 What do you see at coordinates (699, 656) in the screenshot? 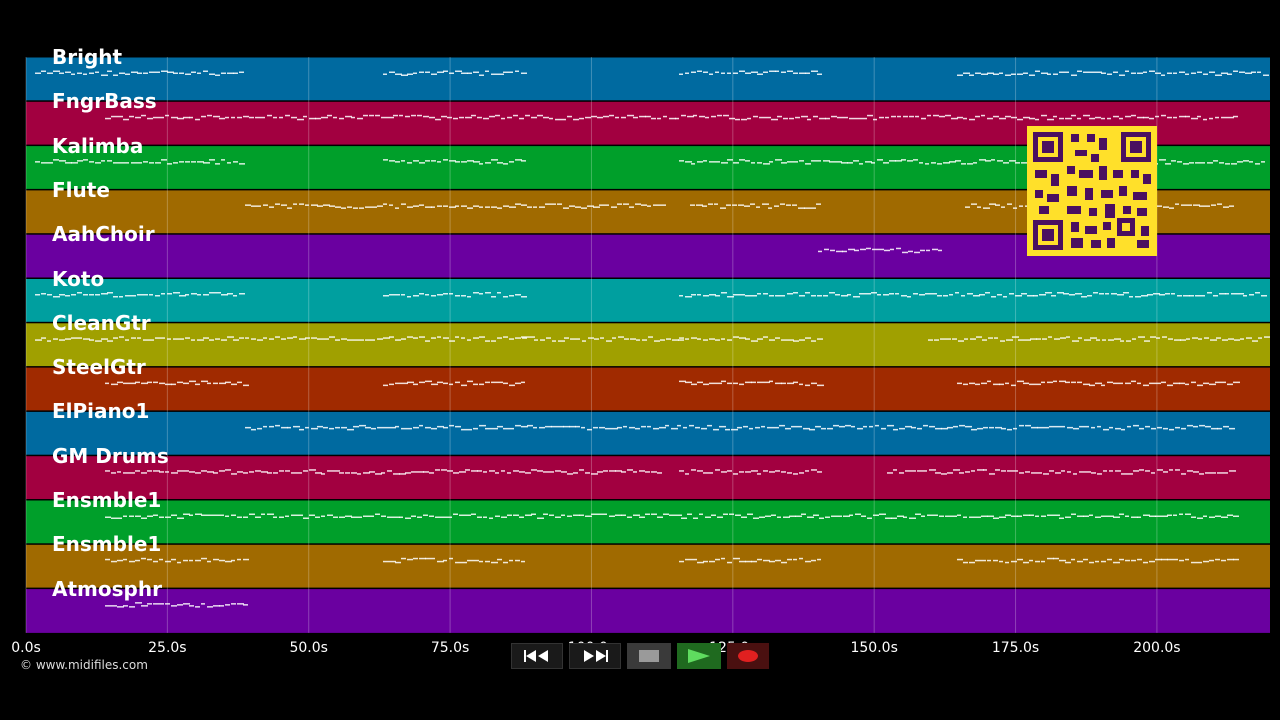
I see `play-button` at bounding box center [699, 656].